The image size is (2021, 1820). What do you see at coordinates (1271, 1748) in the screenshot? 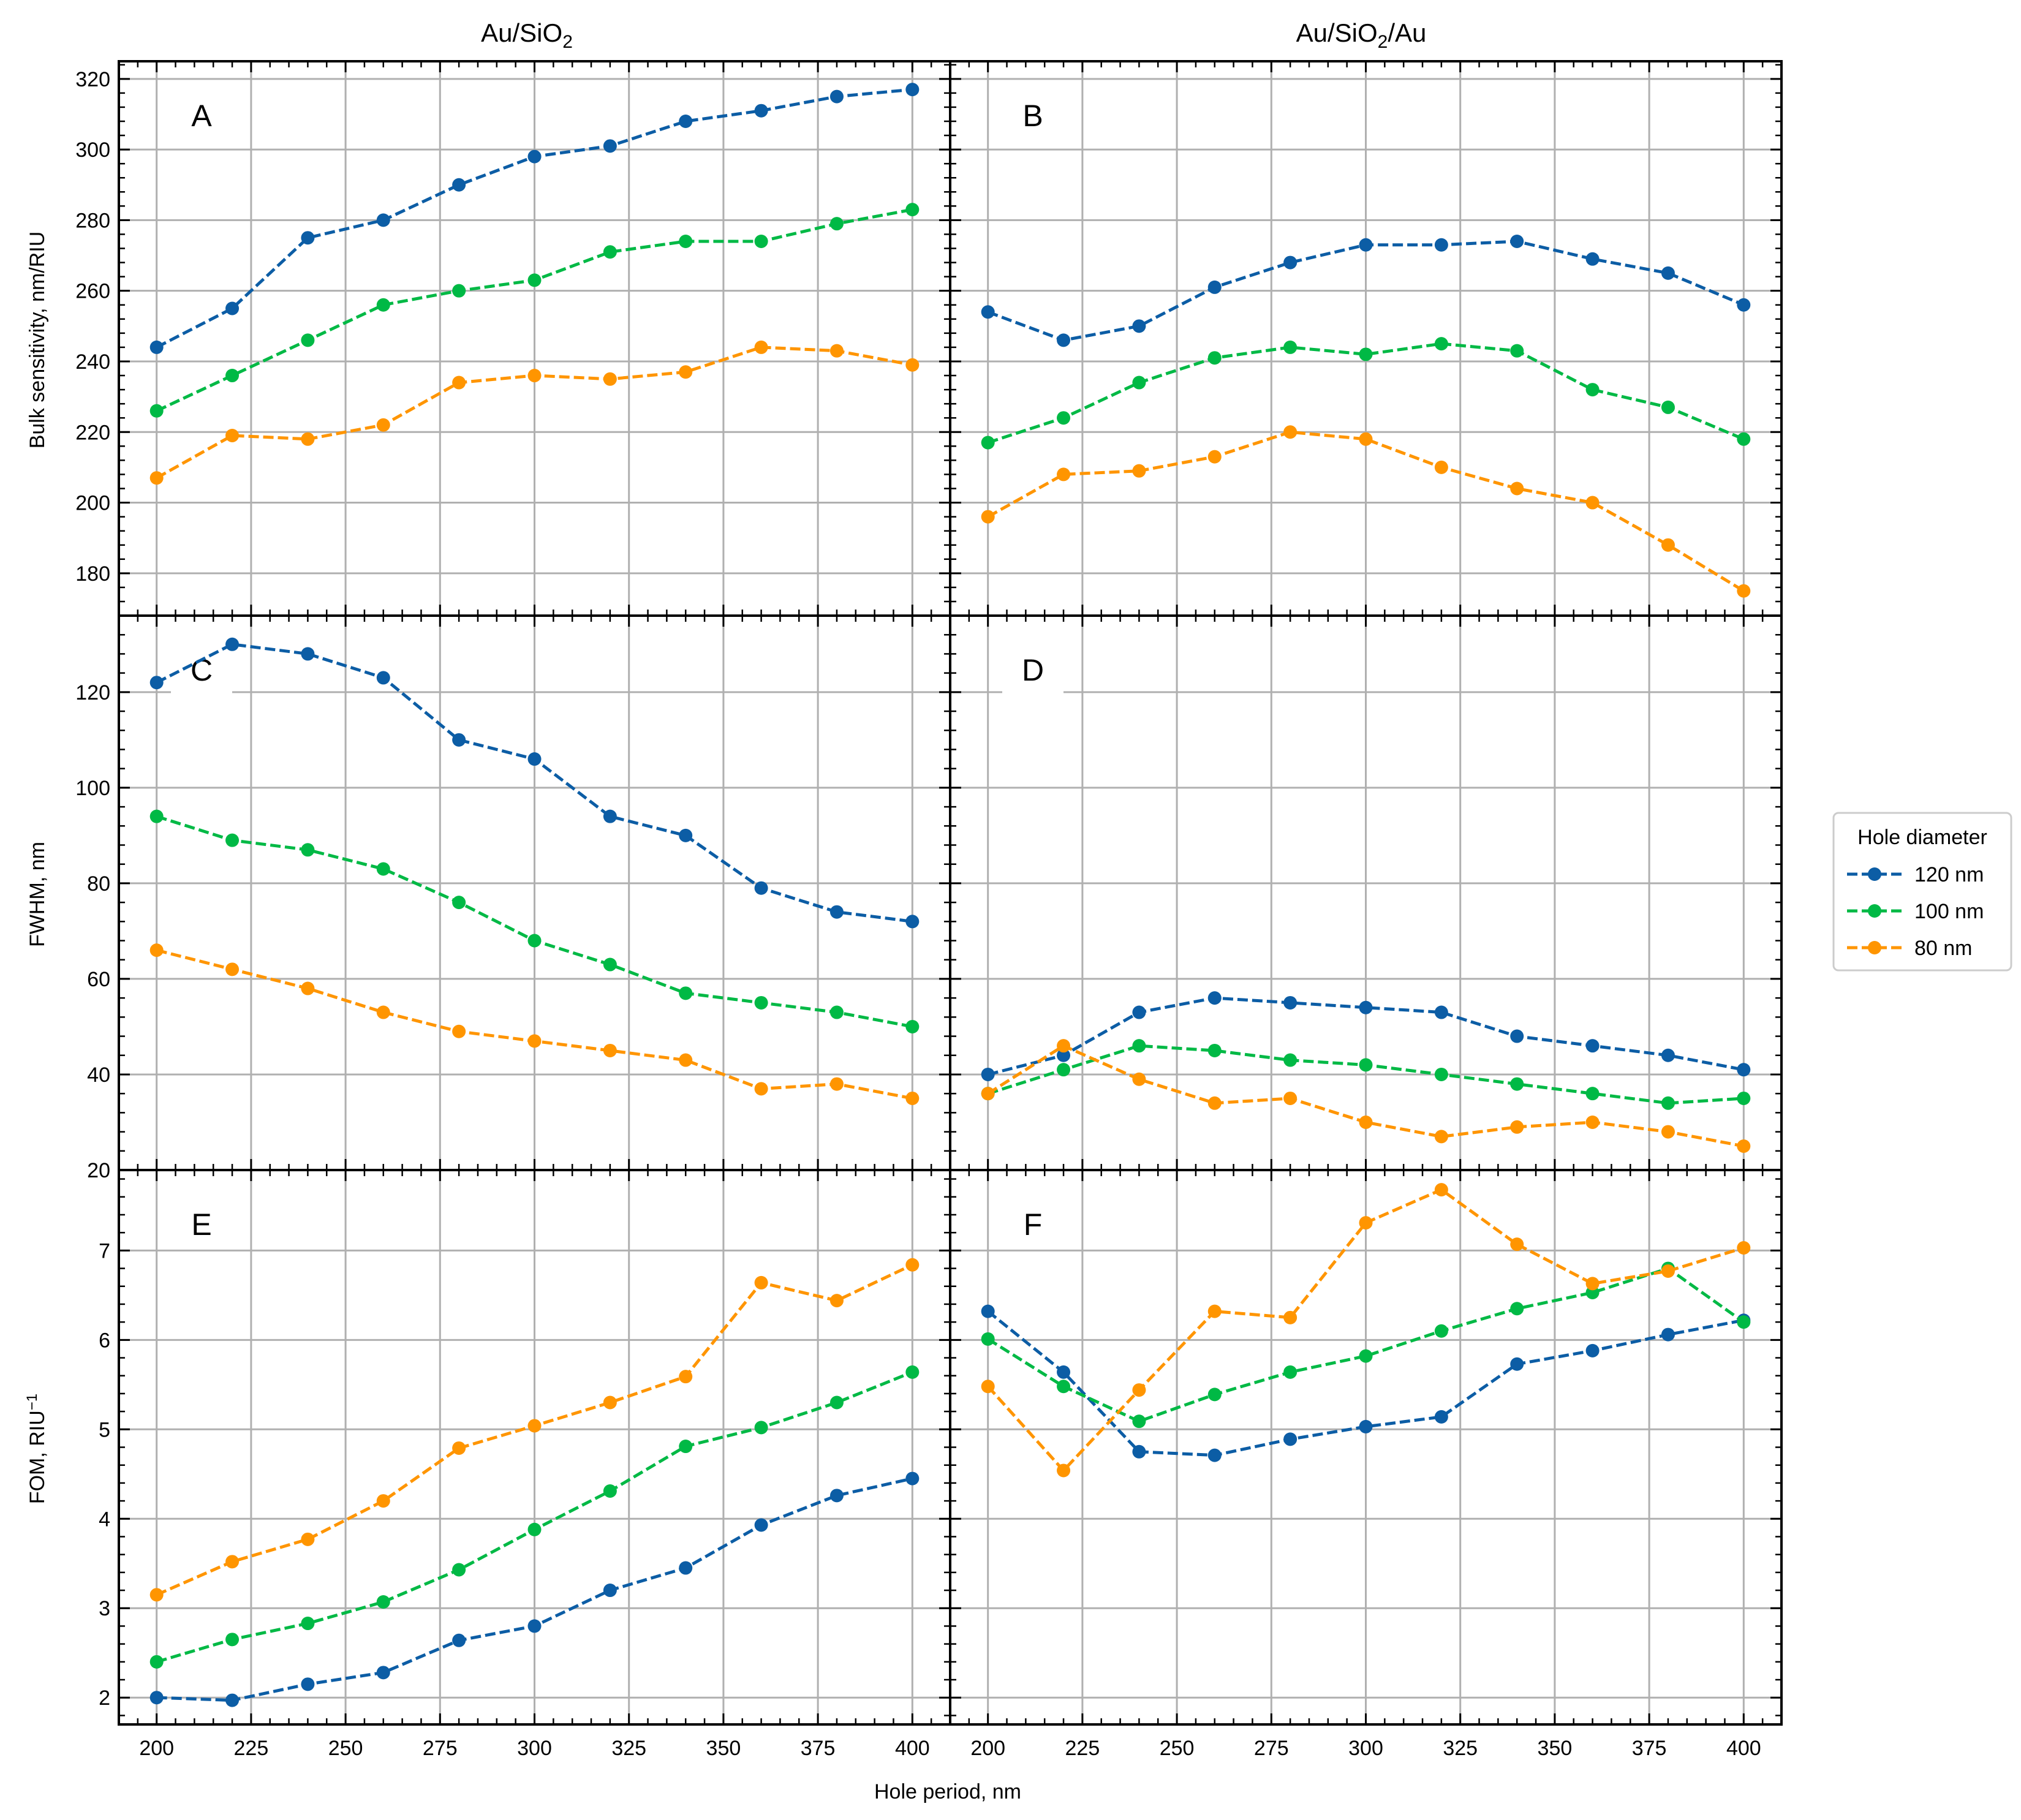
I see `tick-label-x: 275` at bounding box center [1271, 1748].